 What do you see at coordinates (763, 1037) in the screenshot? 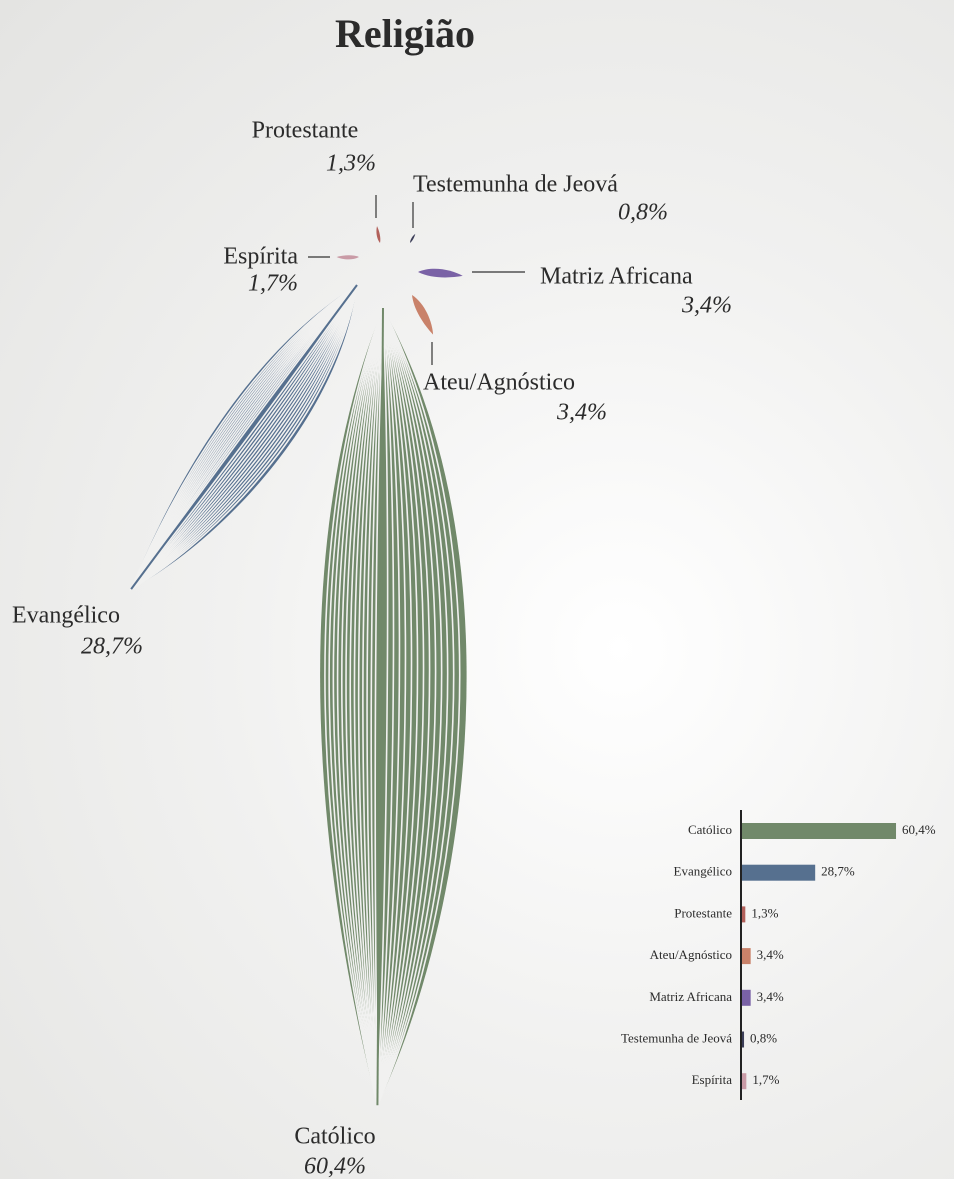
I see `bar-value-label: 0,8%` at bounding box center [763, 1037].